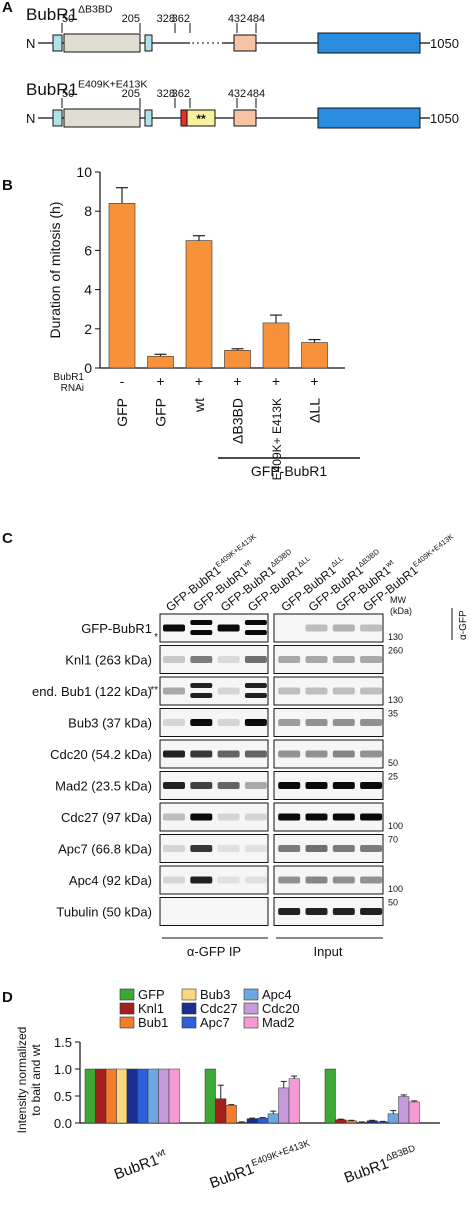 Image resolution: width=474 pixels, height=1230 pixels. Describe the element at coordinates (161, 412) in the screenshot. I see `x-tick-label: GFP` at that location.